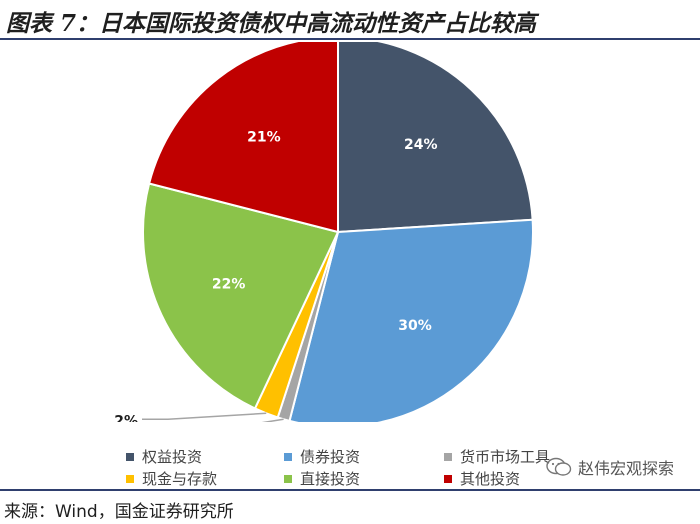  What do you see at coordinates (626, 468) in the screenshot?
I see `watermark-text: 赵伟宏观探索` at bounding box center [626, 468].